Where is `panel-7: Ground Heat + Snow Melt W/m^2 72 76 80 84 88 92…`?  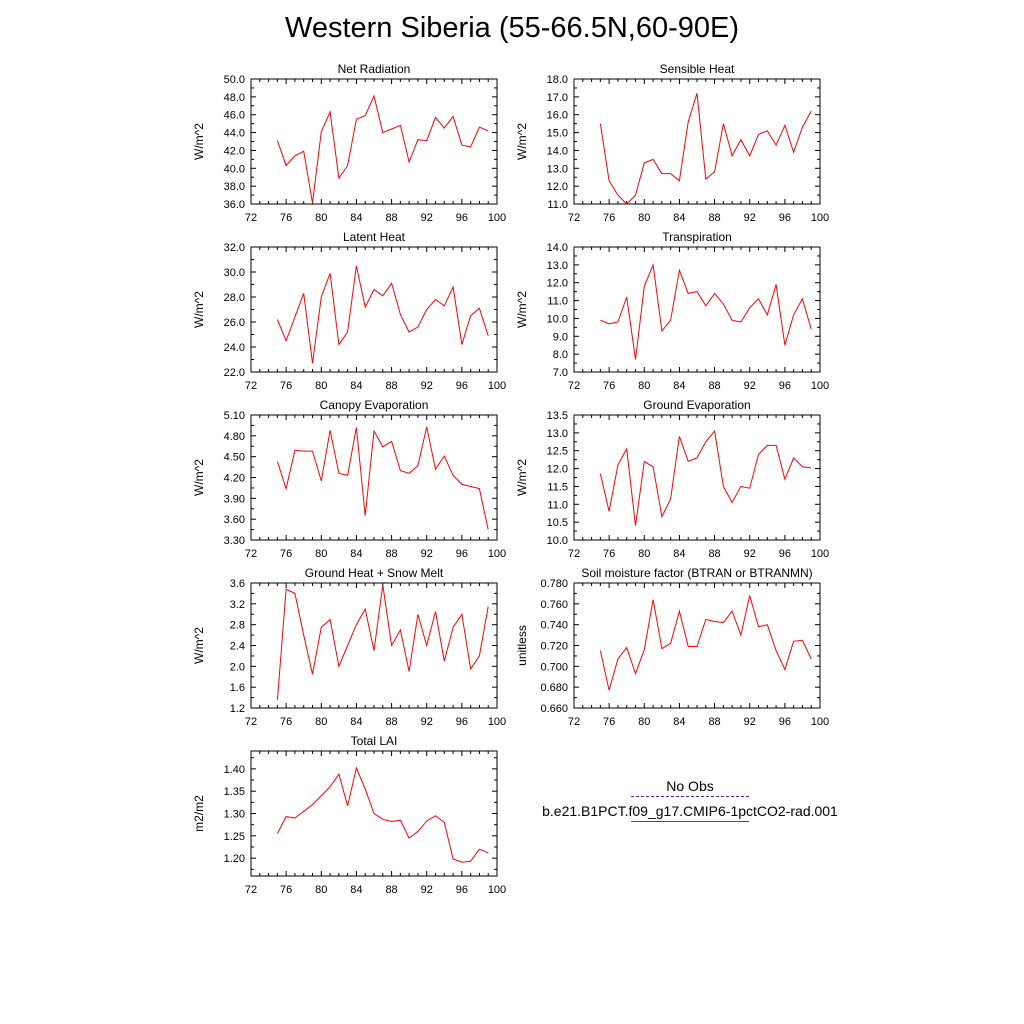 panel-7: Ground Heat + Snow Melt W/m^2 72 76 80 84 88 92… is located at coordinates (349, 647).